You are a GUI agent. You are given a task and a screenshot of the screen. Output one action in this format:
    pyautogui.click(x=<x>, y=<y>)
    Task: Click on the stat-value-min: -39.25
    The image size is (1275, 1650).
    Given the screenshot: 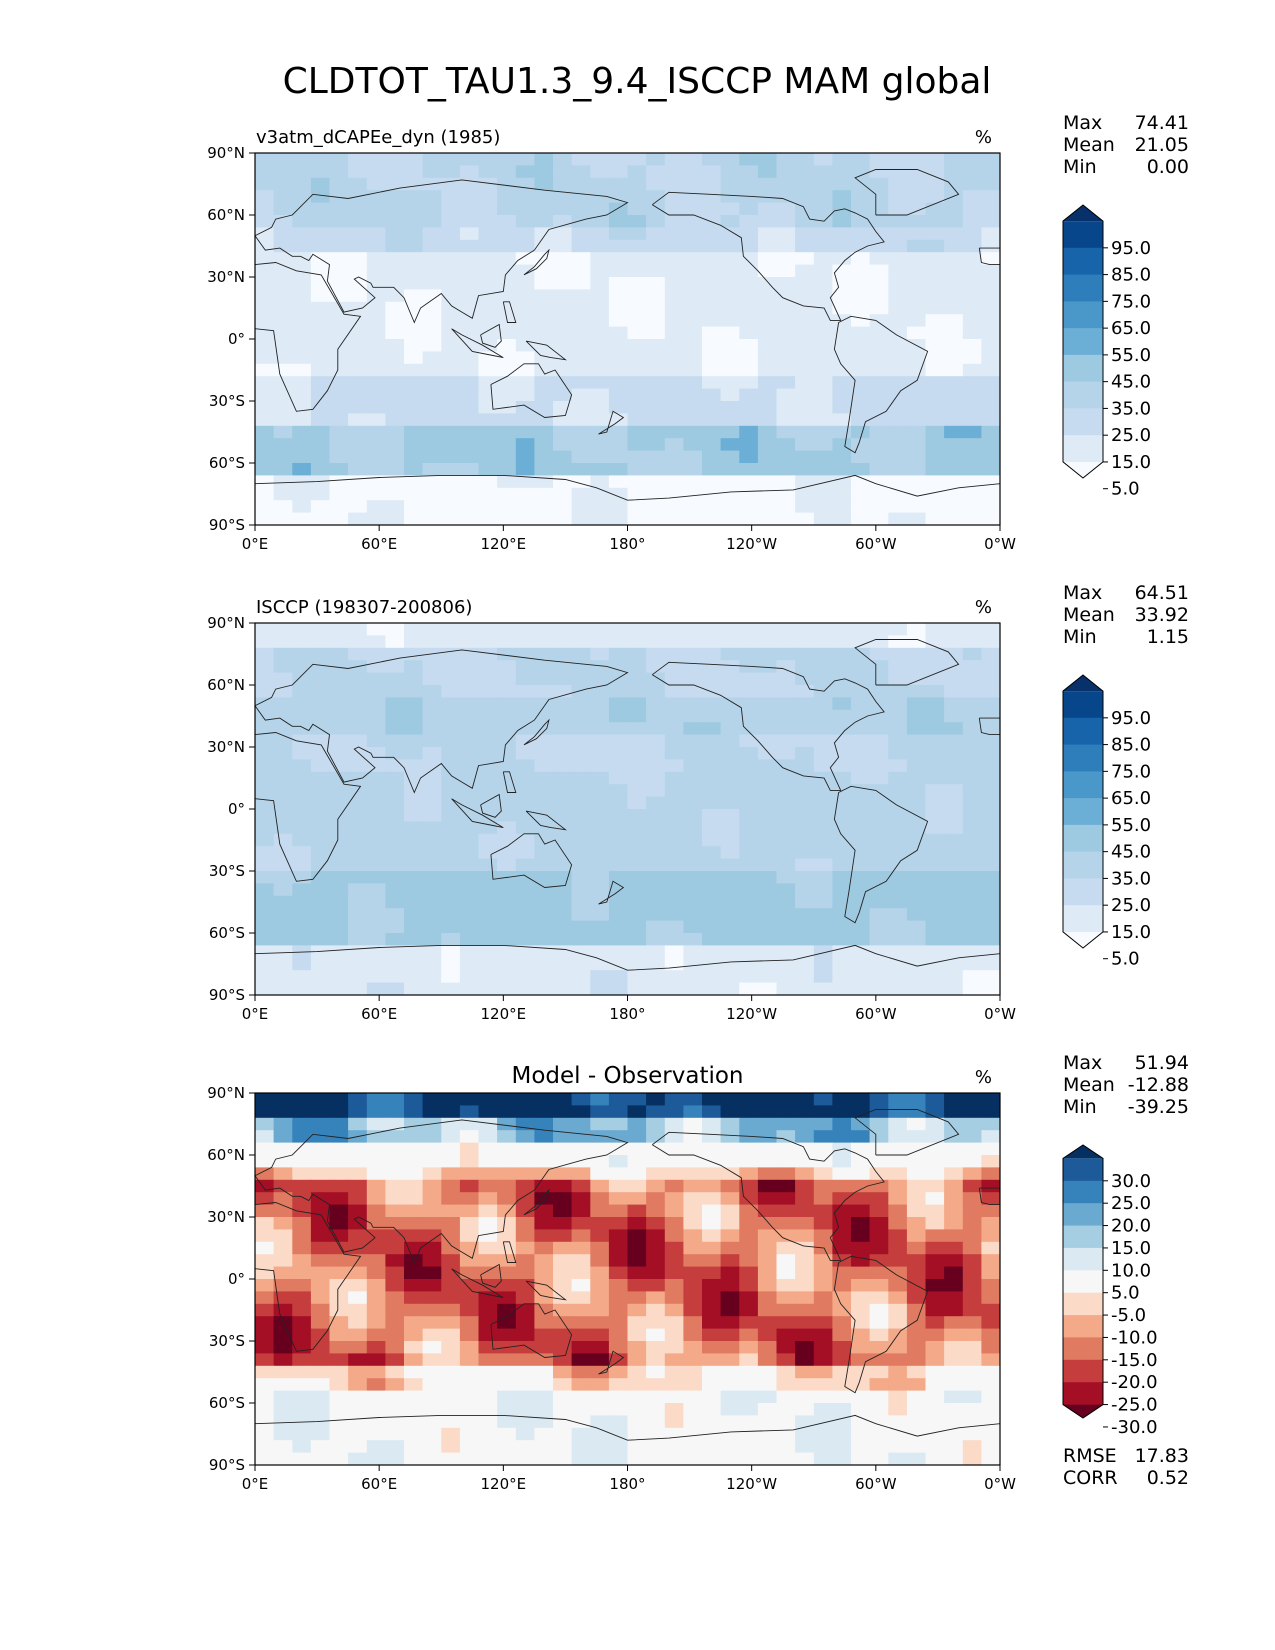 What is the action you would take?
    pyautogui.click(x=1158, y=1107)
    